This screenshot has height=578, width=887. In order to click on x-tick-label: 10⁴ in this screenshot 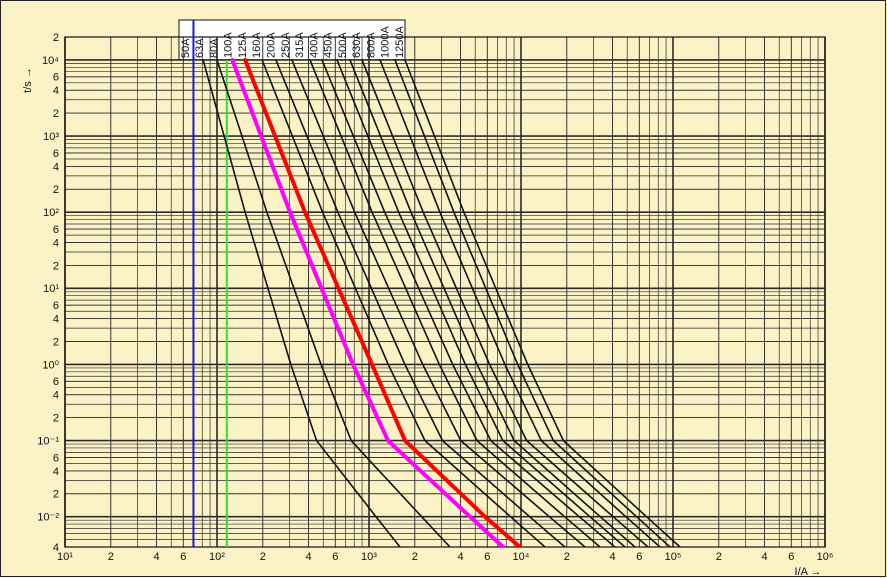, I will do `click(521, 557)`.